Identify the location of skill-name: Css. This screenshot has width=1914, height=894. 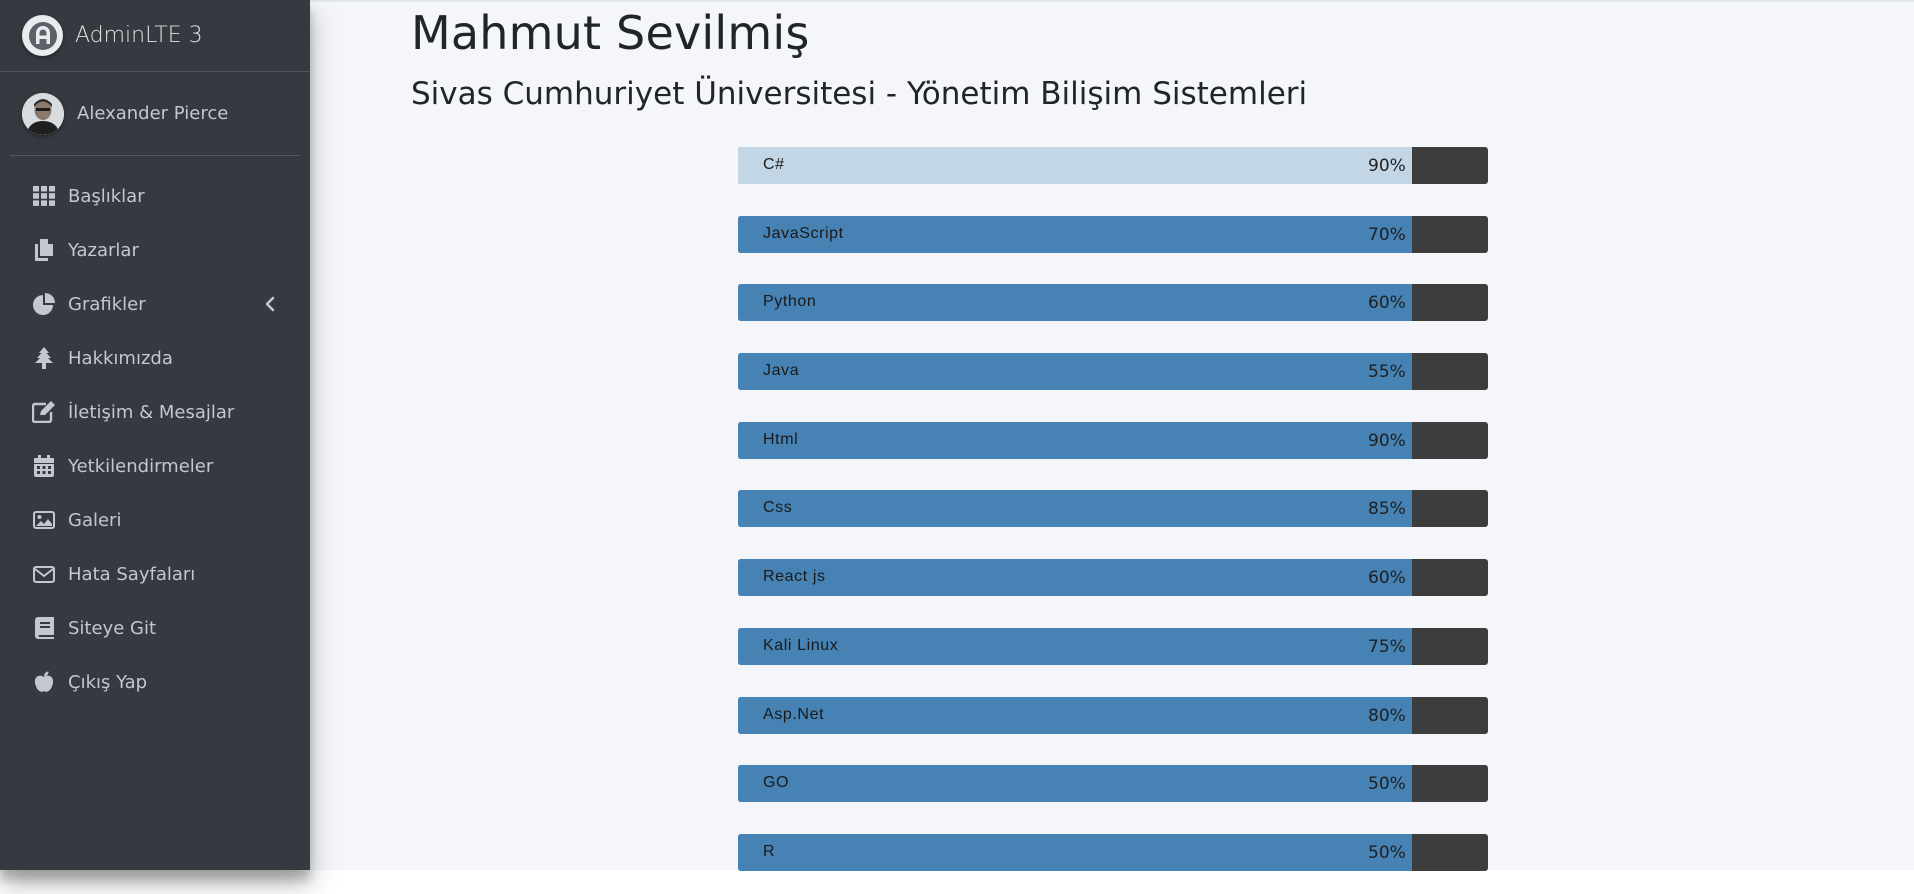
(778, 508).